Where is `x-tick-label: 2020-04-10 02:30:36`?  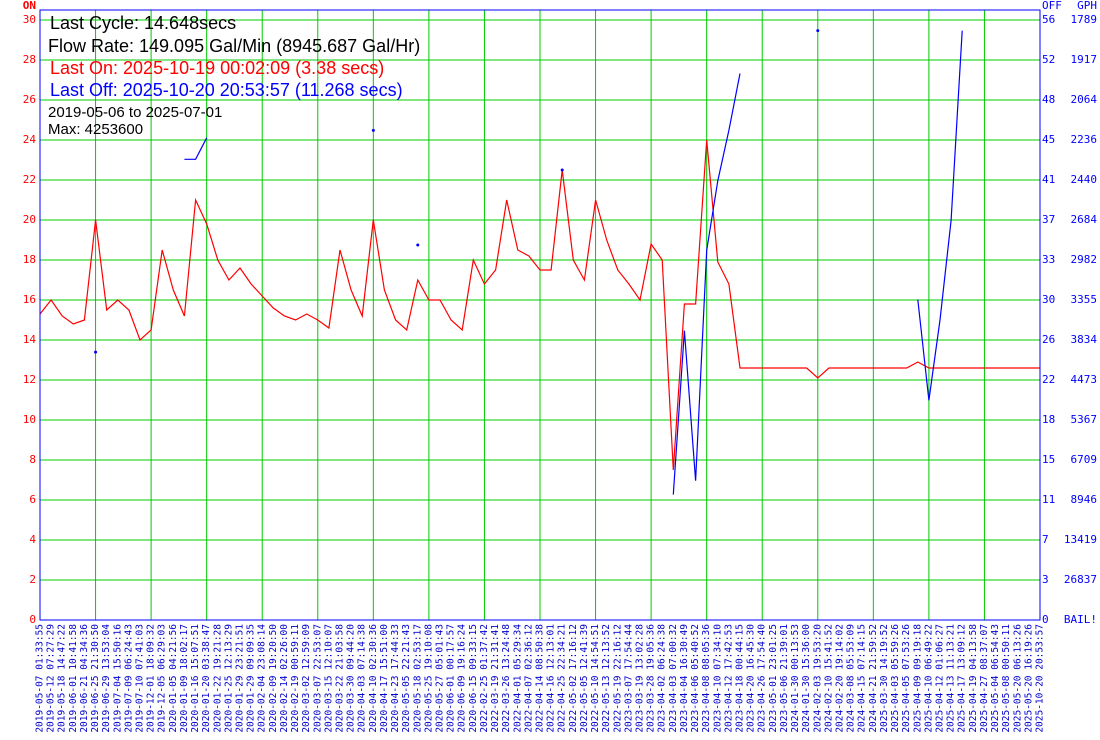
x-tick-label: 2020-04-10 02:30:36 is located at coordinates (373, 678).